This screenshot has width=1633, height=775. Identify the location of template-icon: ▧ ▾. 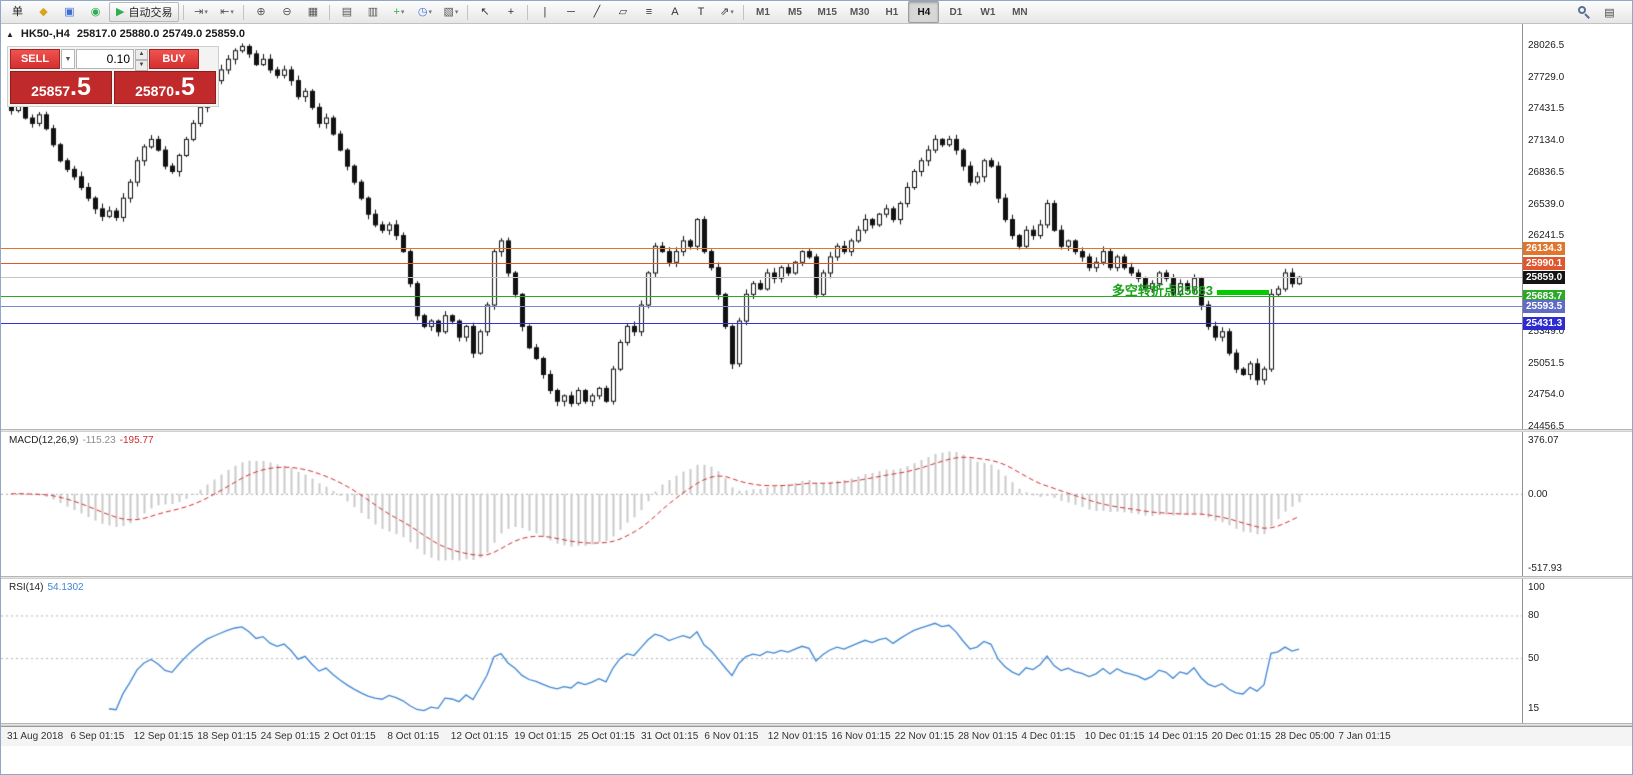
(451, 11).